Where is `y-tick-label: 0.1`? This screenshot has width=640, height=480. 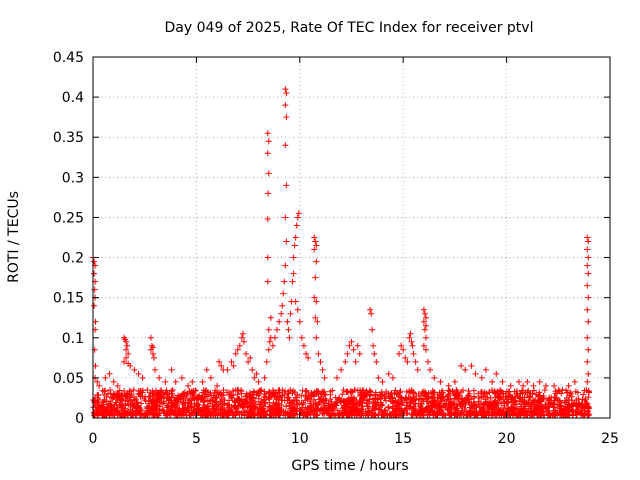 y-tick-label: 0.1 is located at coordinates (73, 339).